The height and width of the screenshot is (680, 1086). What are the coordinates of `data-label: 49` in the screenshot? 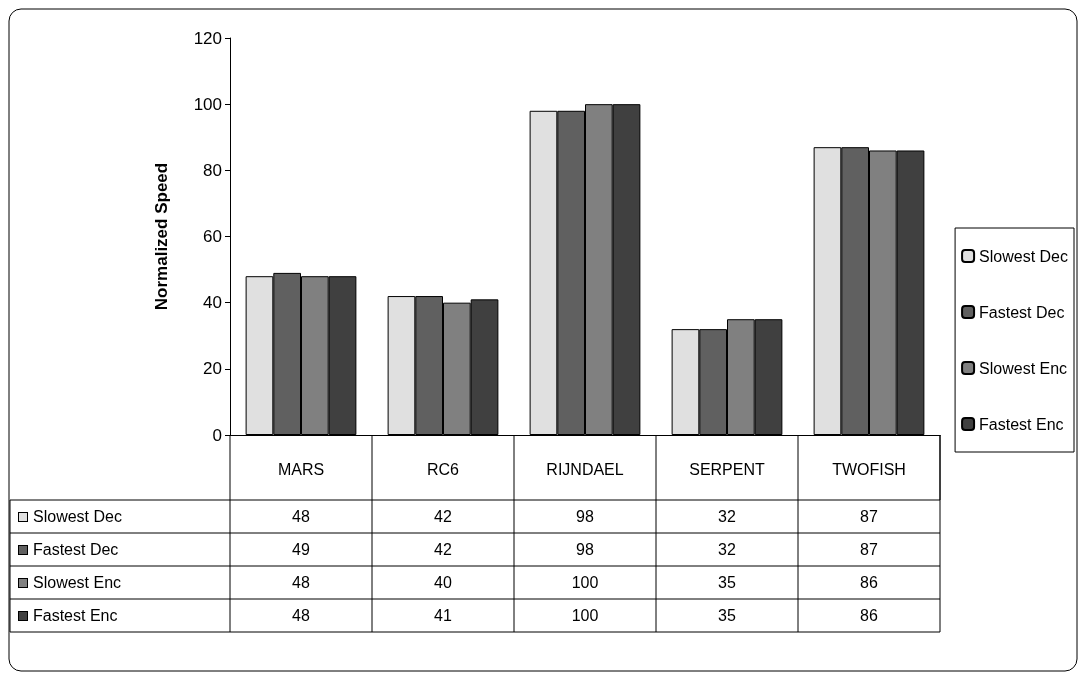 It's located at (301, 549).